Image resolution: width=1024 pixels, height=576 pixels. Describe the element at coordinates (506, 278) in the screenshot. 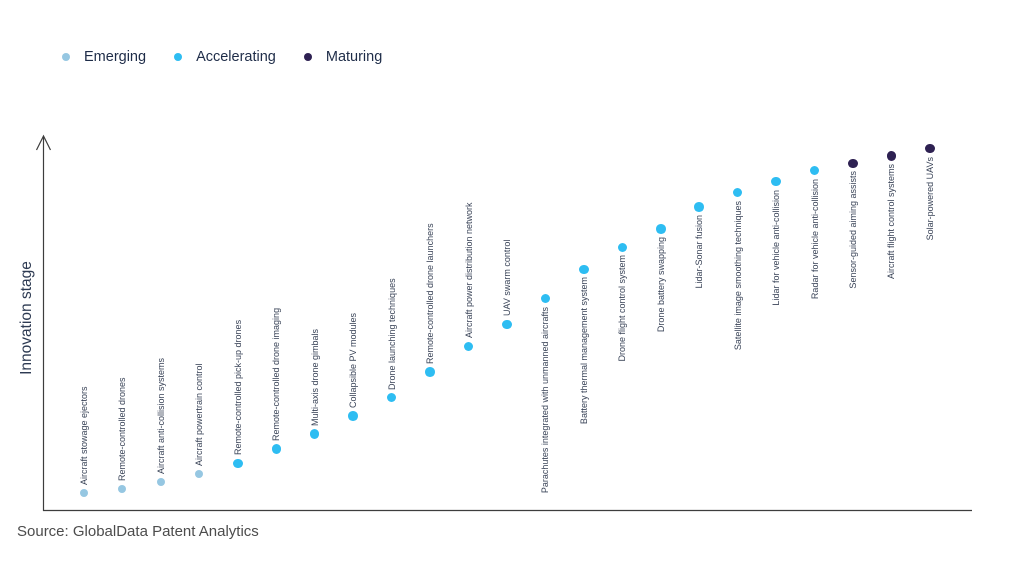

I see `data-point-label: UAV swarm control` at that location.